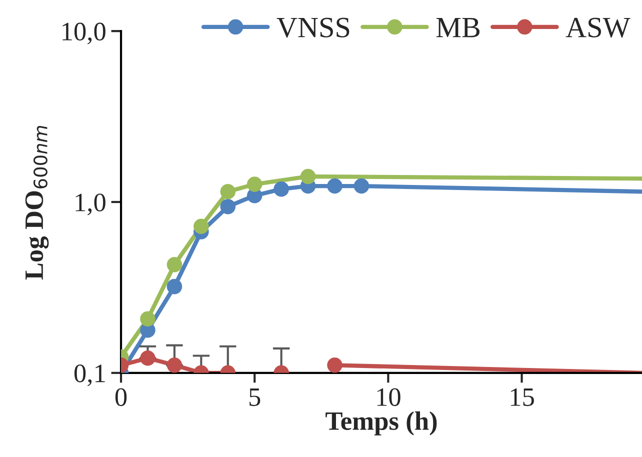 Image resolution: width=642 pixels, height=457 pixels. Describe the element at coordinates (89, 375) in the screenshot. I see `y-tick-label: 0,1` at that location.